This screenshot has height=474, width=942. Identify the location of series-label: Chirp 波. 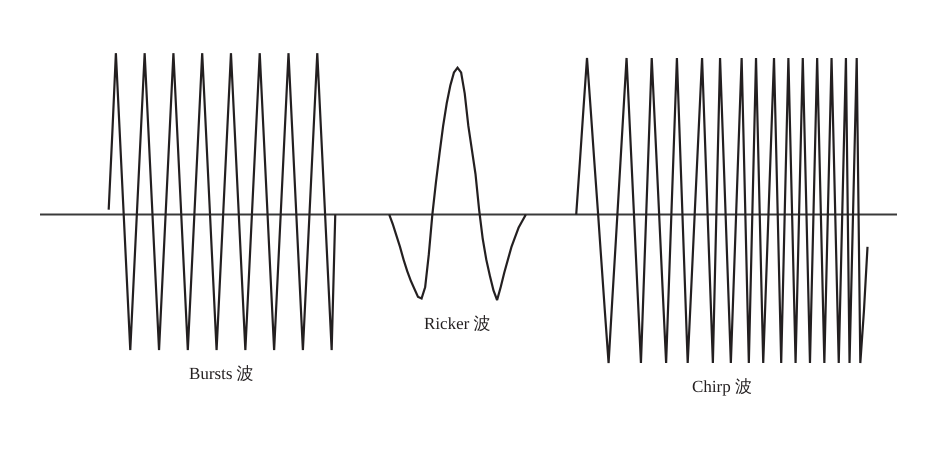
(722, 386).